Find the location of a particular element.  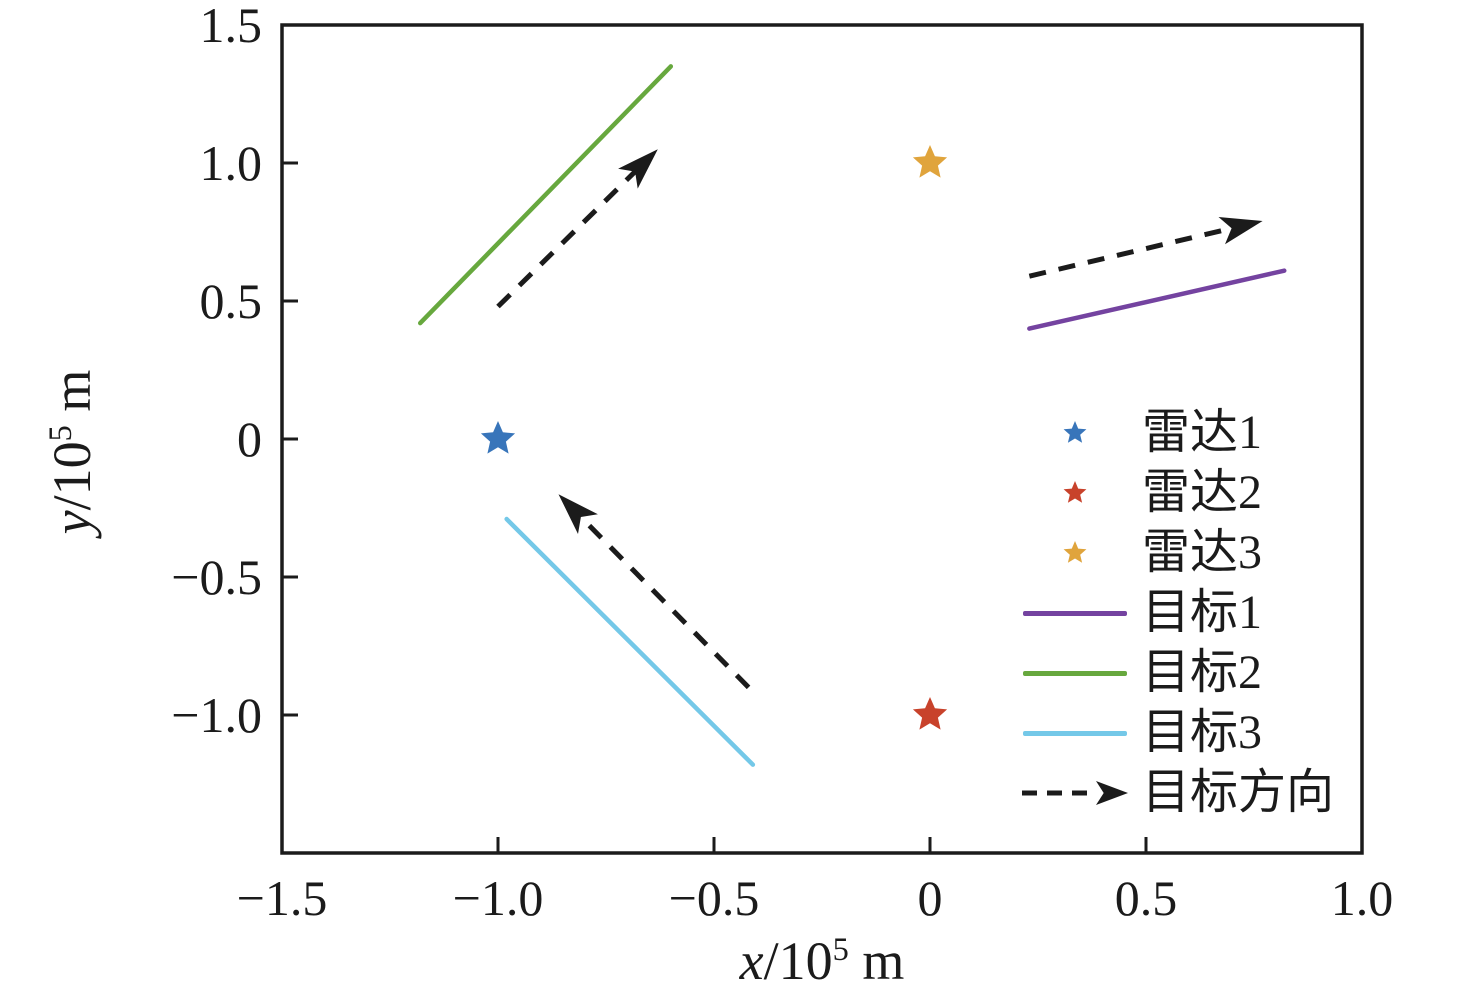

legend-label-radar-2: 雷达2 is located at coordinates (1202, 492).